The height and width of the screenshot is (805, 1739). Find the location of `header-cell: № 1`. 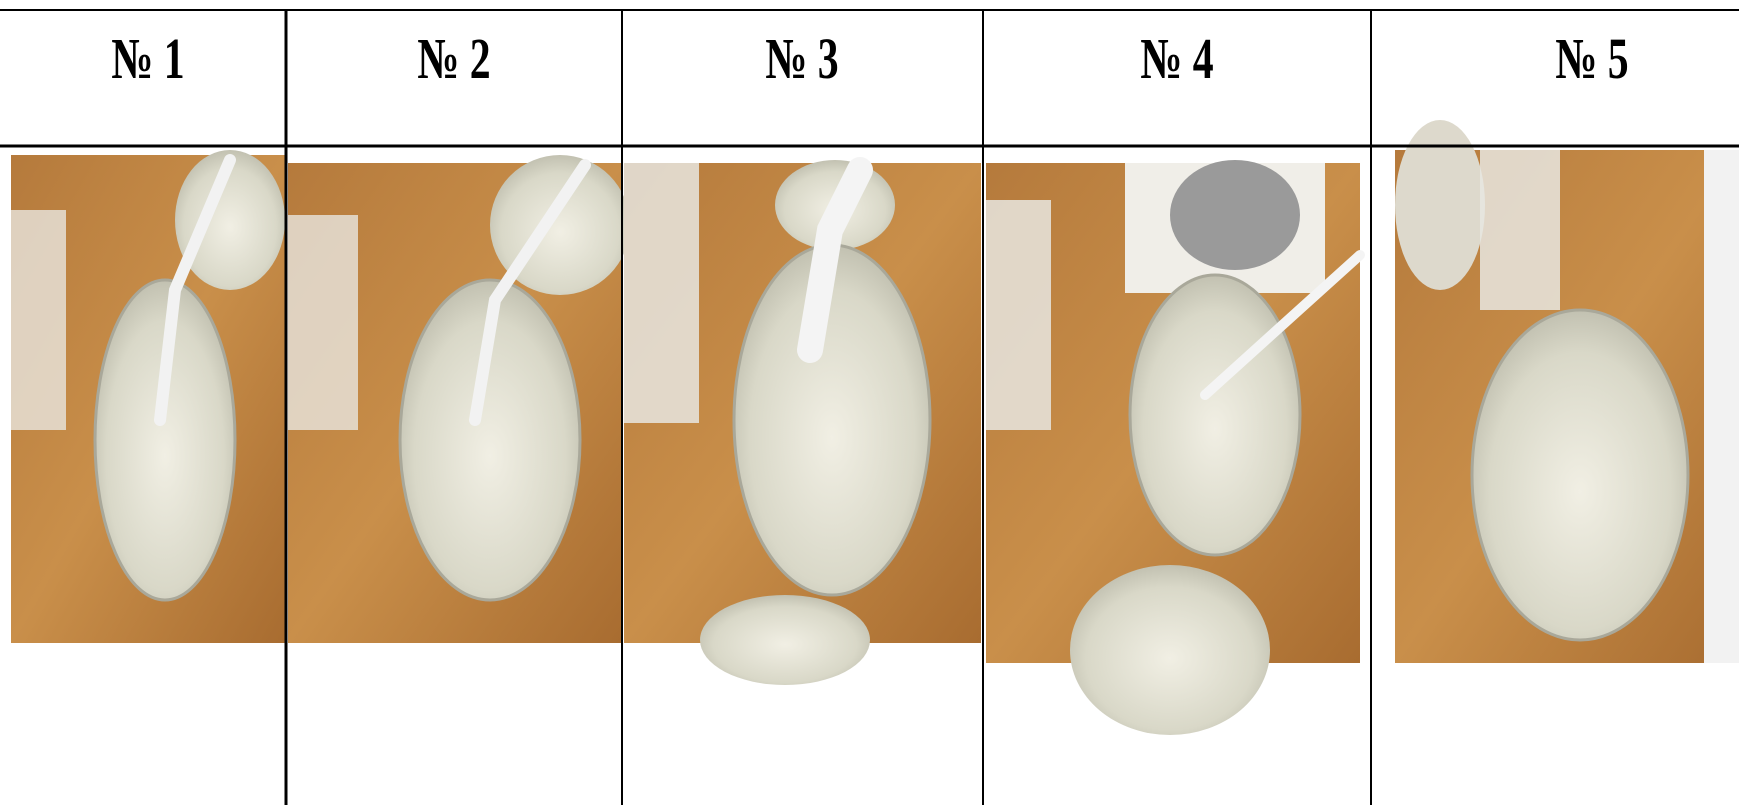

header-cell: № 1 is located at coordinates (147, 58).